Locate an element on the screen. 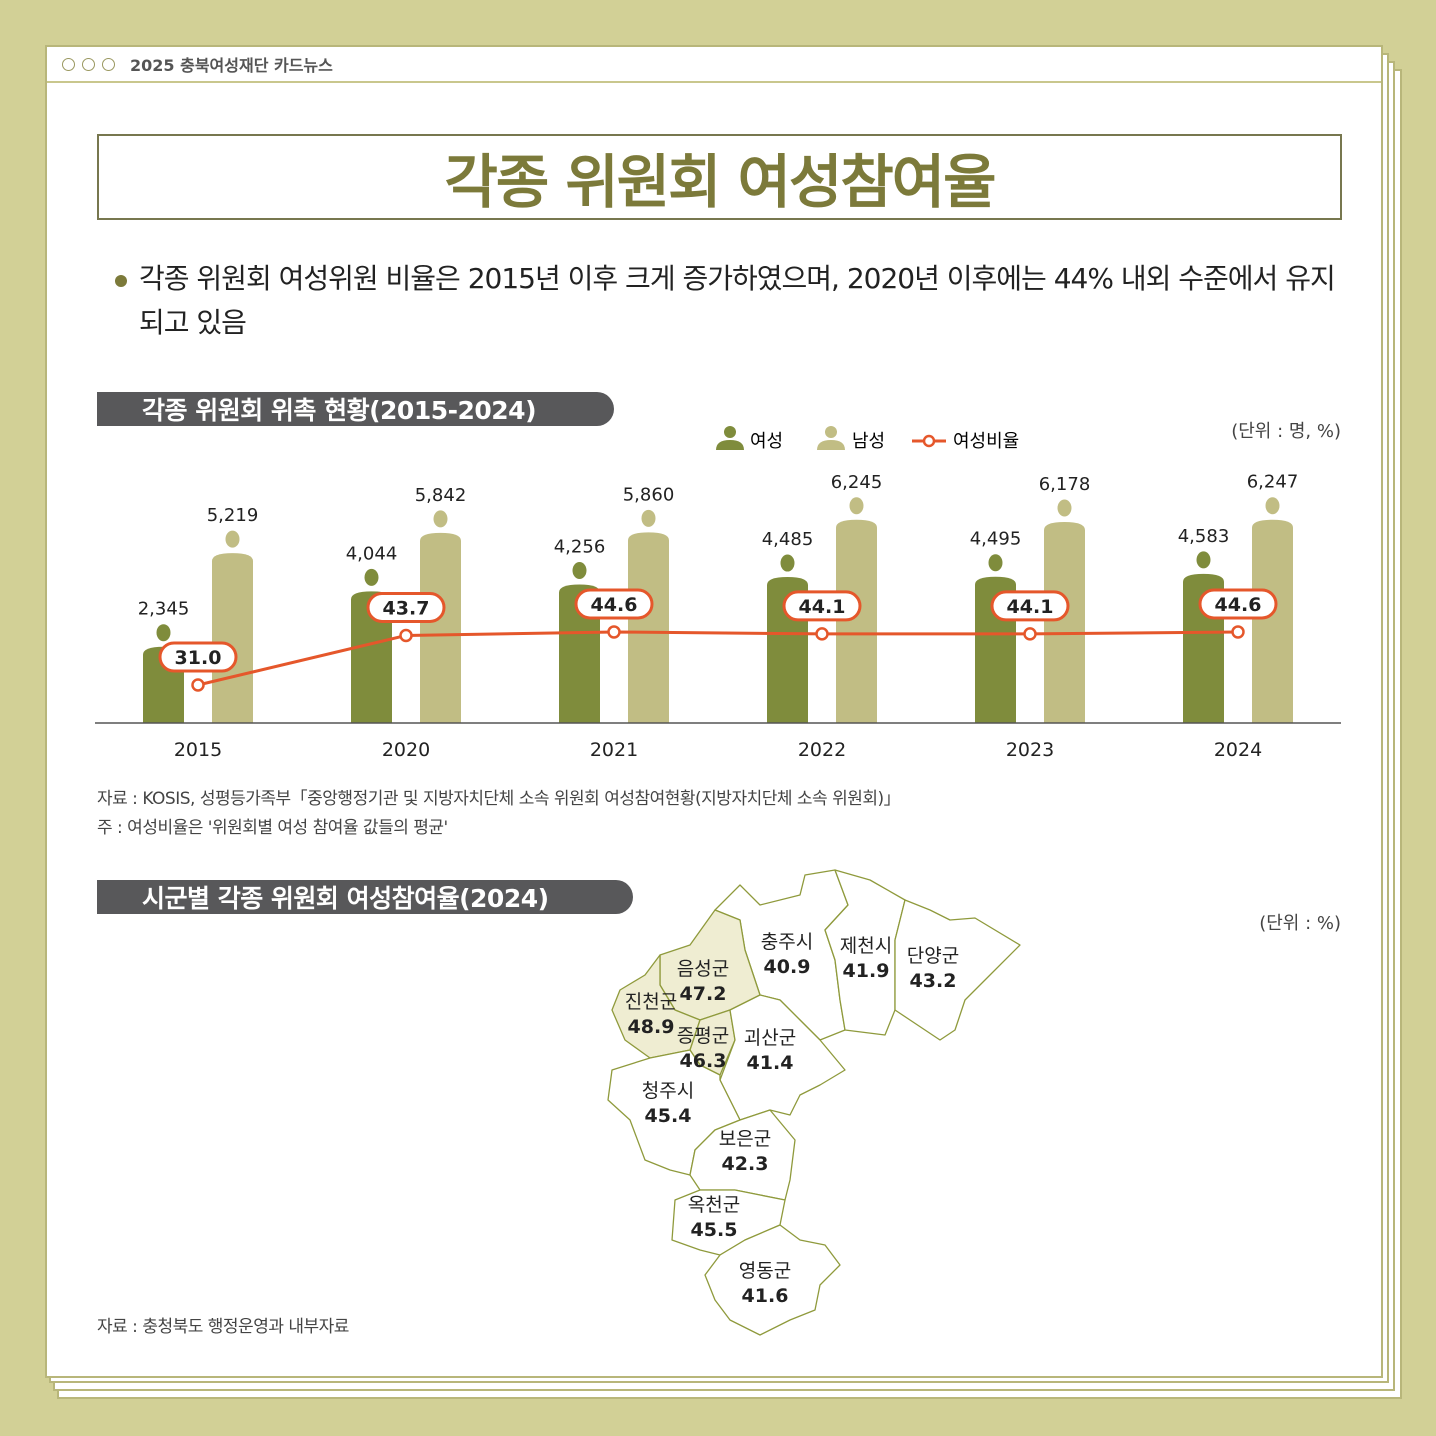 This screenshot has width=1436, height=1436. chart-legend: 여성 남성 여성비율 is located at coordinates (867, 439).